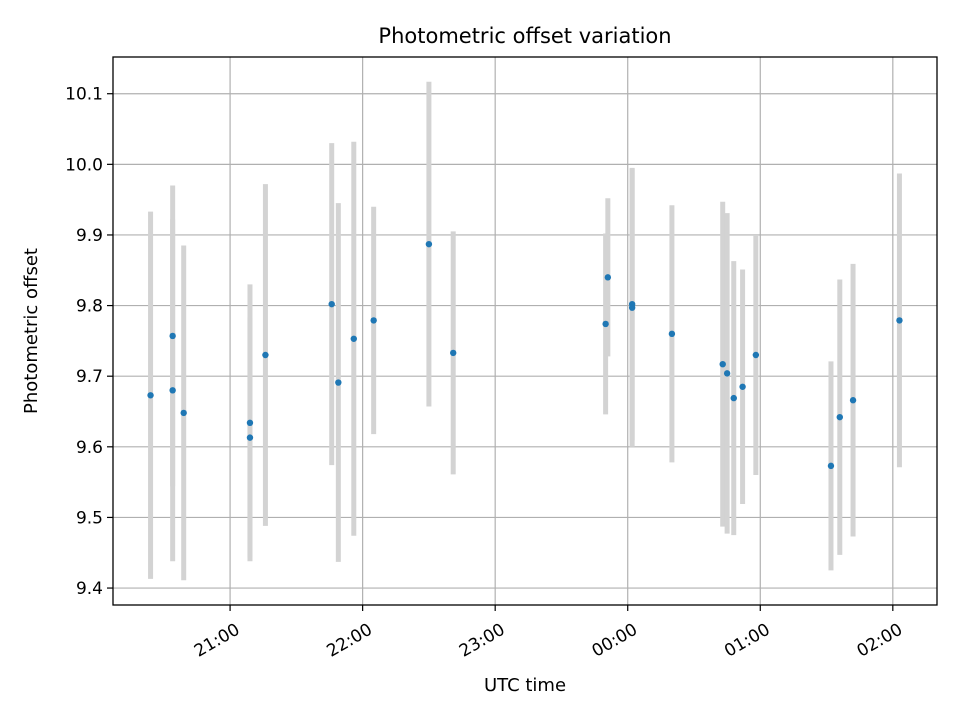 This screenshot has width=960, height=720. Describe the element at coordinates (482, 641) in the screenshot. I see `x-tick-label: 23:00` at that location.